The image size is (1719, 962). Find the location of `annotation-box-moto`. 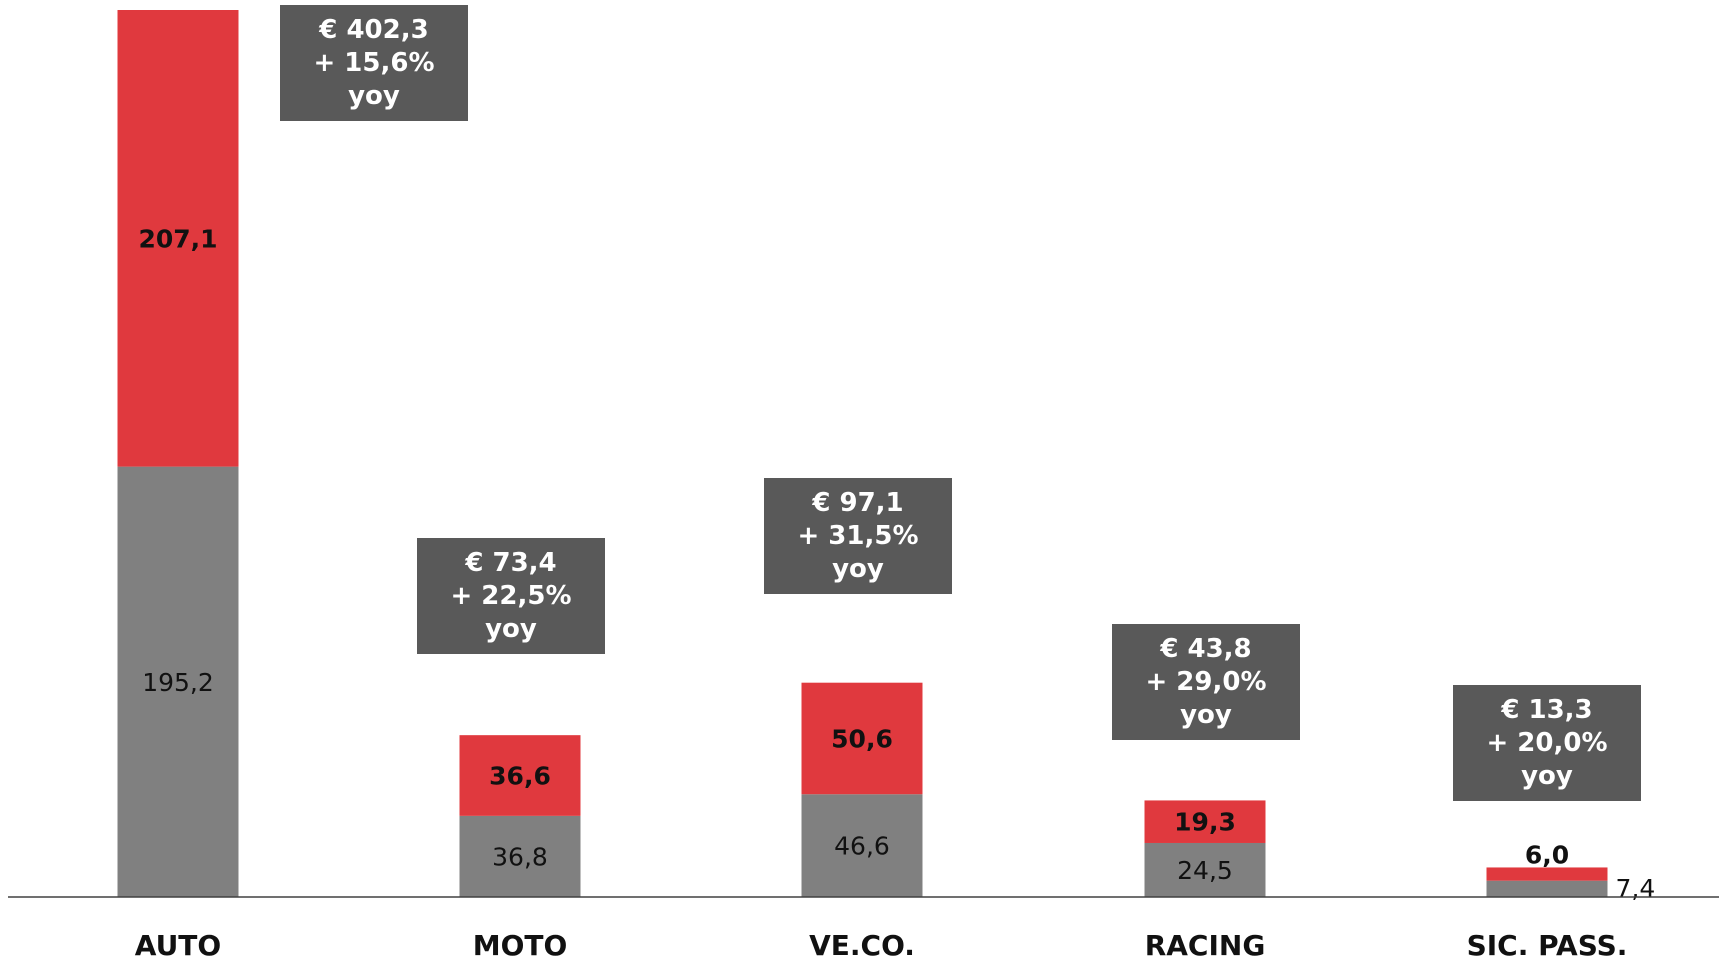

annotation-box-moto is located at coordinates (511, 596).